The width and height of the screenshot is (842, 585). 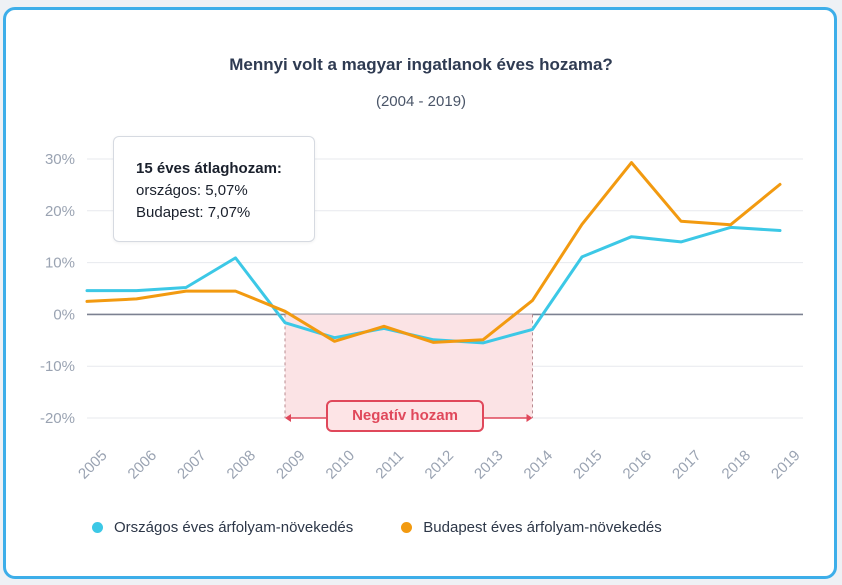 I want to click on x-tick-label: 2019, so click(x=786, y=465).